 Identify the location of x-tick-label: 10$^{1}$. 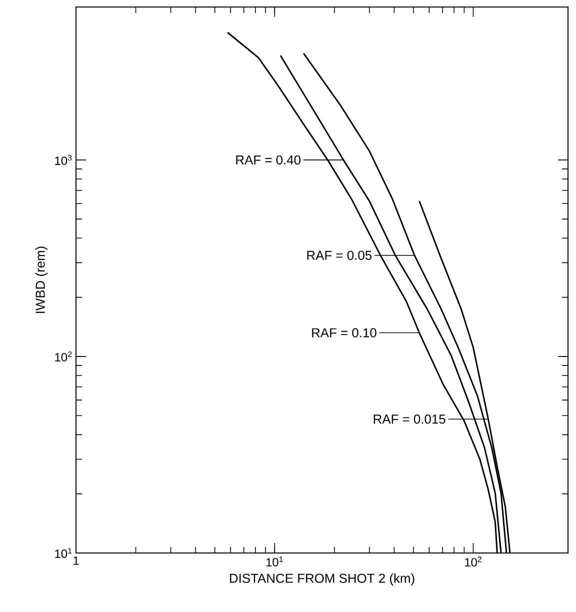
(274, 561).